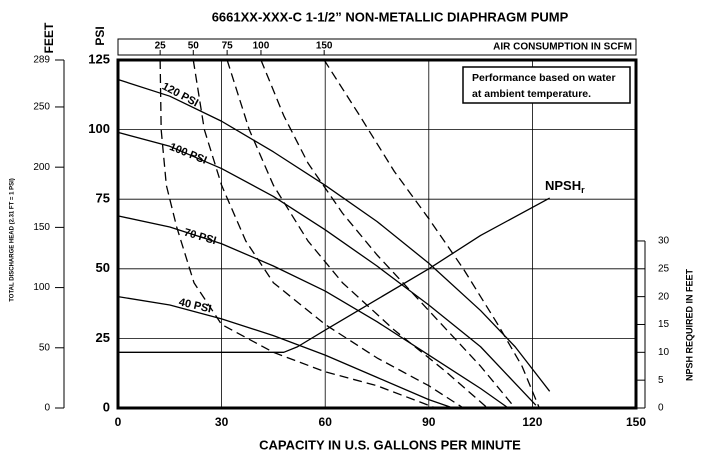 The image size is (709, 460). I want to click on air-axis-label: AIR CONSUMPTION IN SCFM, so click(562, 47).